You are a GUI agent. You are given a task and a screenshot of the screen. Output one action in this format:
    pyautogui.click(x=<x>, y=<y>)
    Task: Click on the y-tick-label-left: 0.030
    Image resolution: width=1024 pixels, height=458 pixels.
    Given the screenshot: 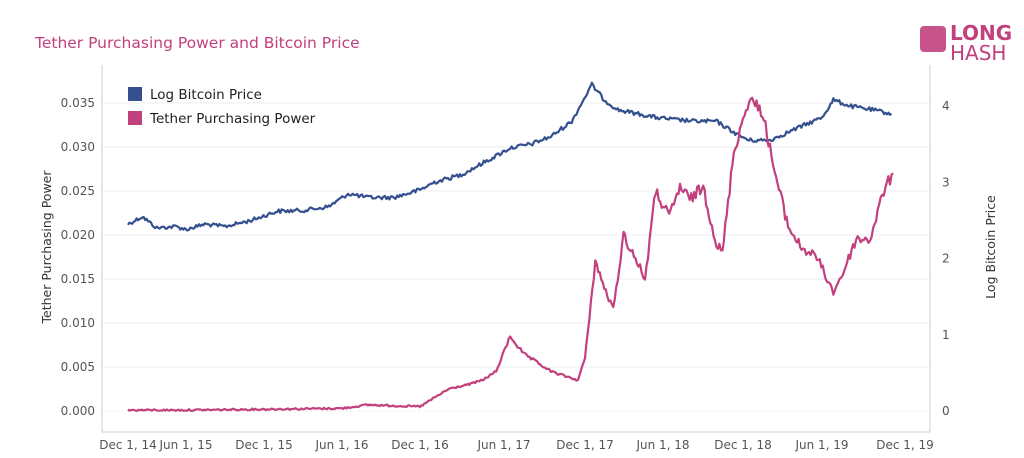 What is the action you would take?
    pyautogui.click(x=78, y=147)
    